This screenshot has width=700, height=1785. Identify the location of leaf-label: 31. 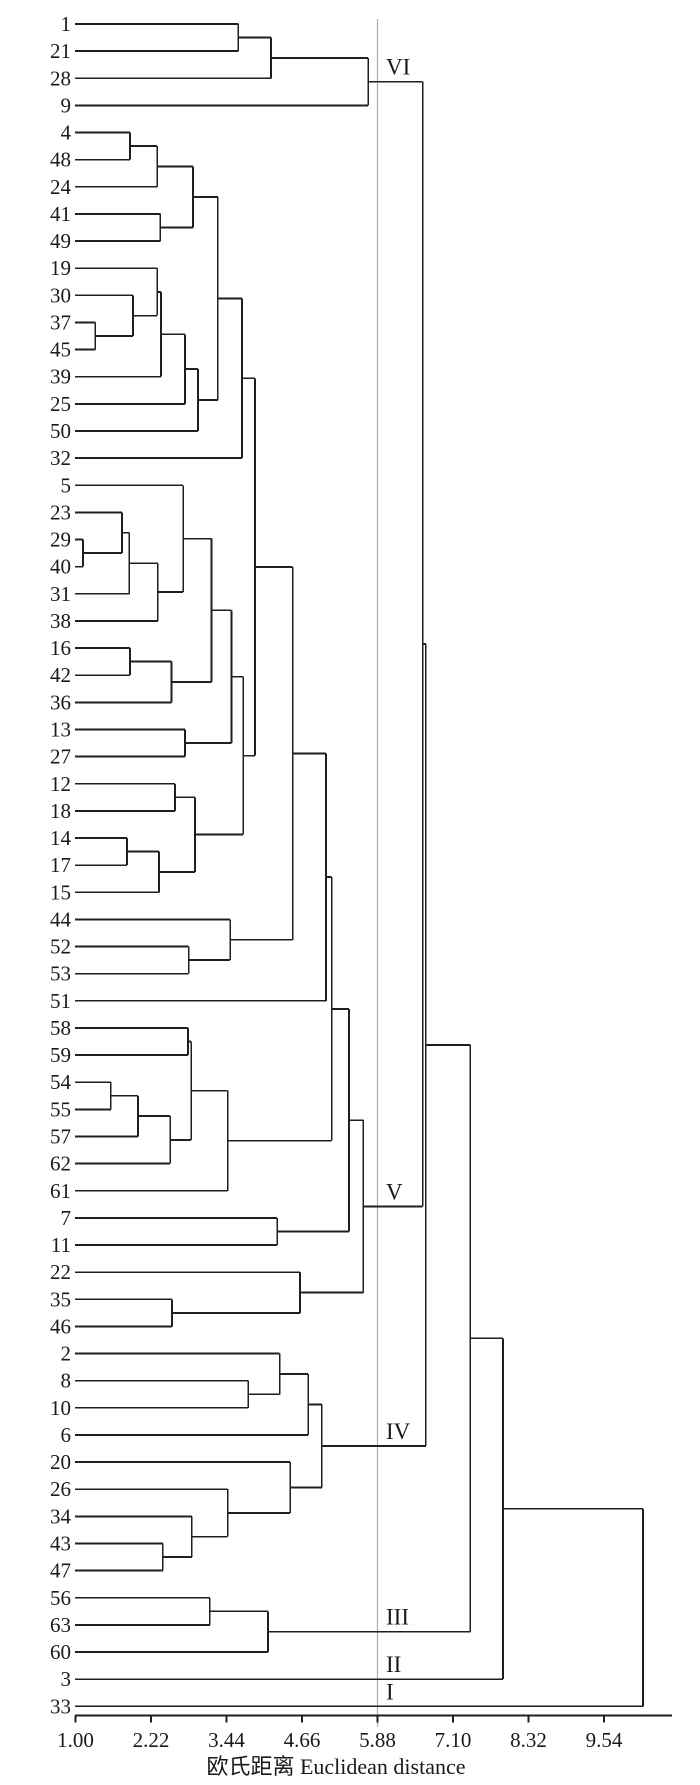
(60, 594).